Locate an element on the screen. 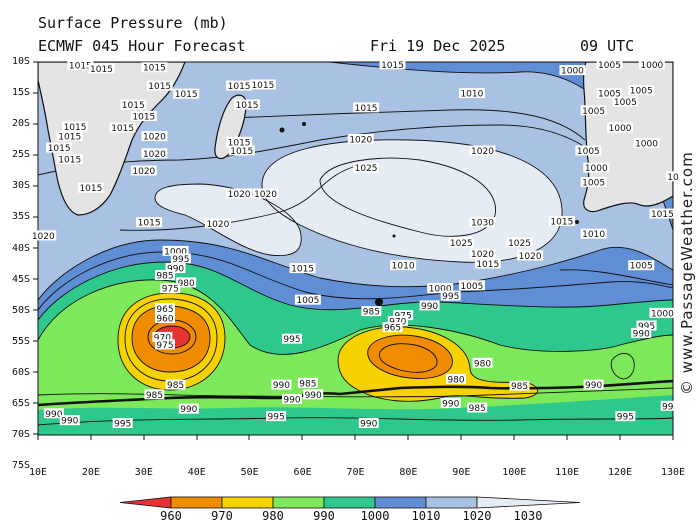 The height and width of the screenshot is (525, 700). legend-tick-label: 1010 is located at coordinates (426, 516).